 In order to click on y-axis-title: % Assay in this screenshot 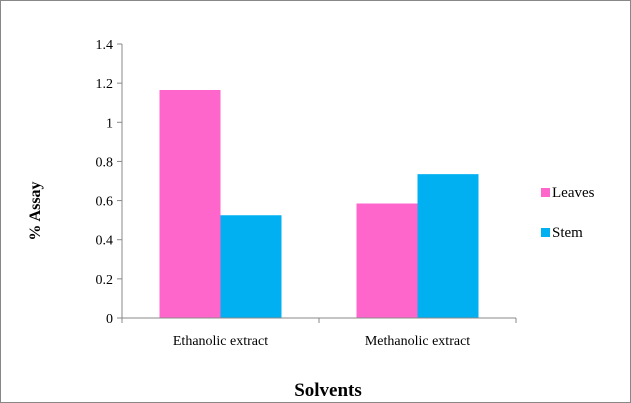, I will do `click(35, 210)`.